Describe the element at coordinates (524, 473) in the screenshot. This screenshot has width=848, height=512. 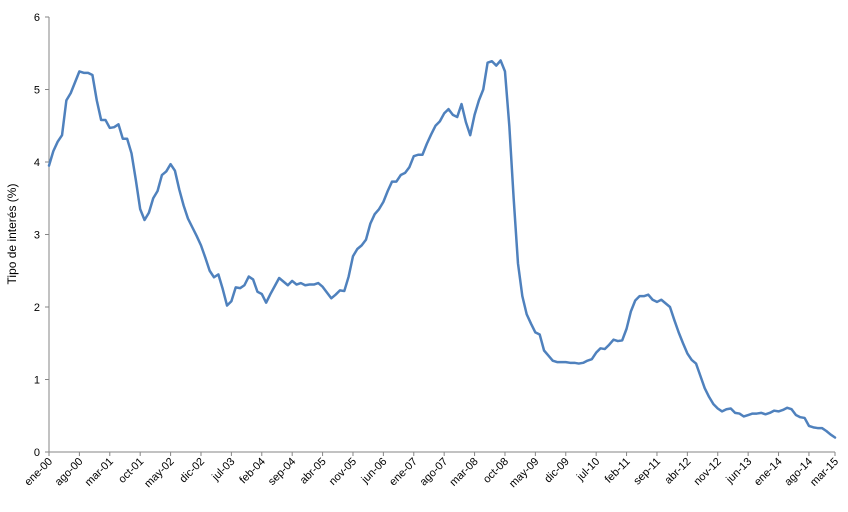
I see `x-tick-label: may-09` at that location.